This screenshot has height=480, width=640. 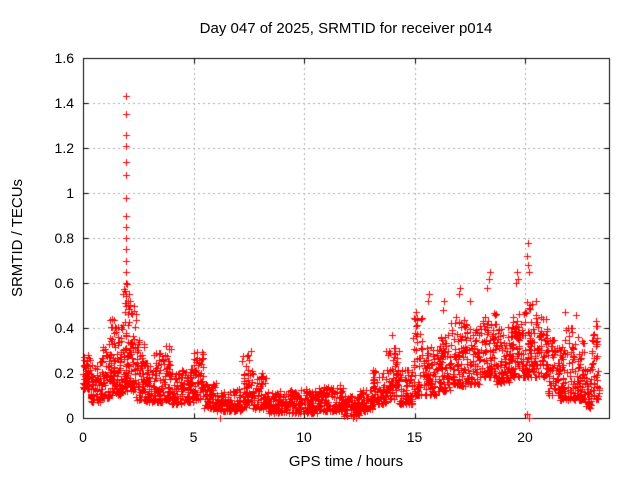 What do you see at coordinates (83, 437) in the screenshot?
I see `x-tick-label: 0` at bounding box center [83, 437].